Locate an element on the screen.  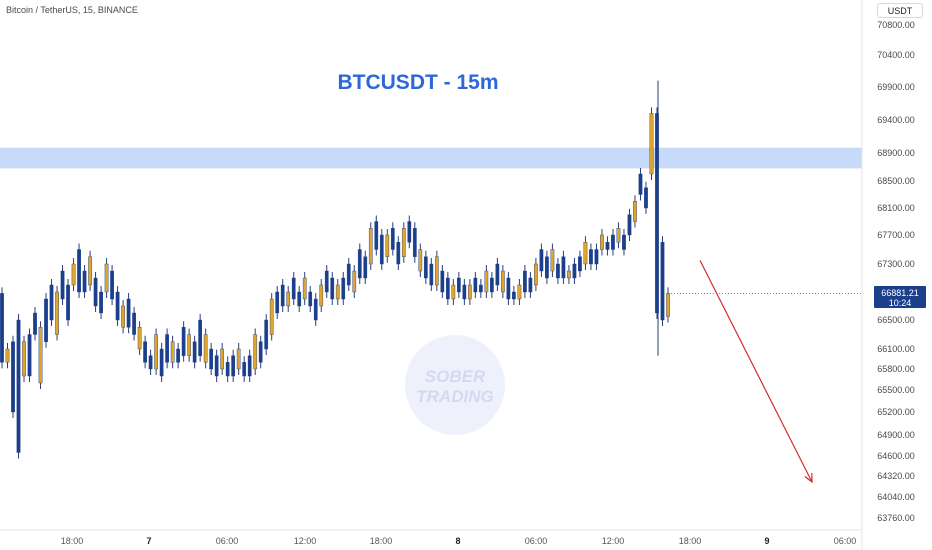
trend-arrow-head is located at coordinates (808, 478).